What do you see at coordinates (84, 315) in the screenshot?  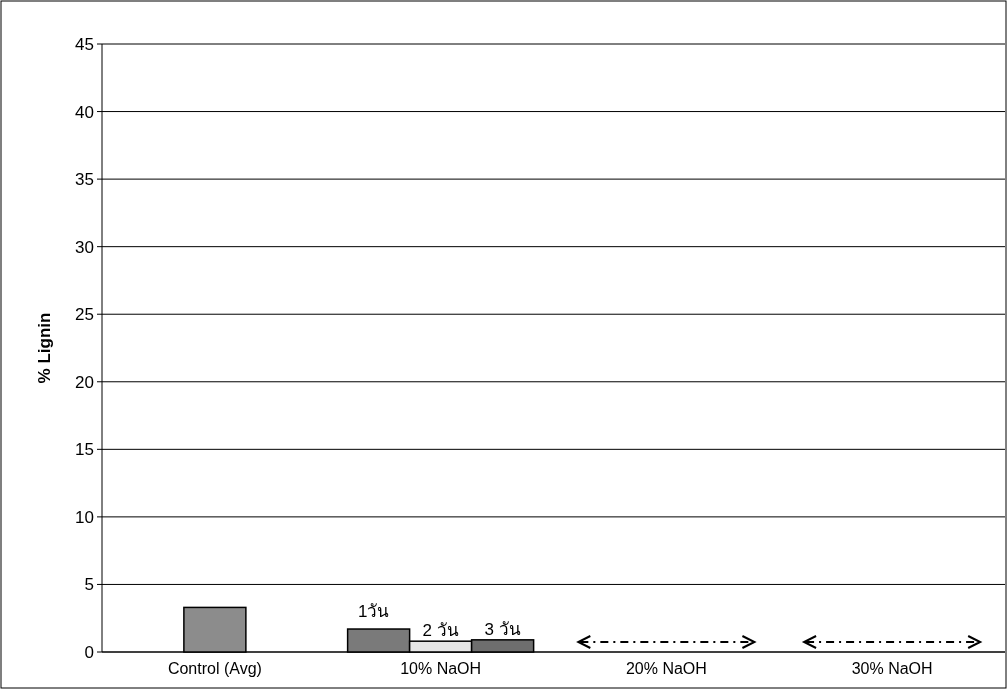 I see `y-tick-label: 25` at bounding box center [84, 315].